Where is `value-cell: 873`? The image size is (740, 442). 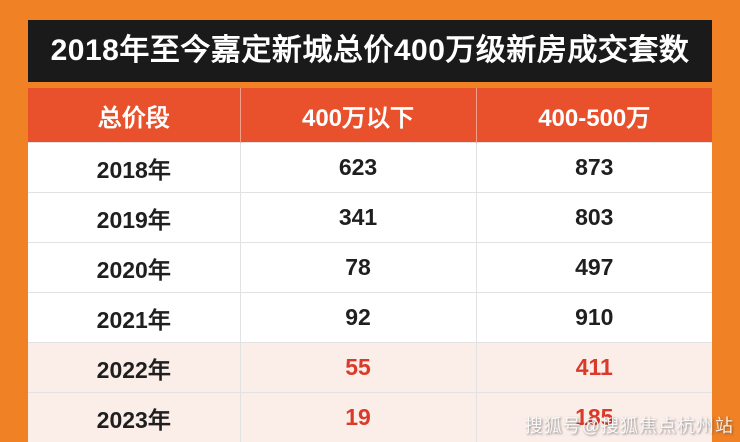
value-cell: 873 is located at coordinates (593, 167).